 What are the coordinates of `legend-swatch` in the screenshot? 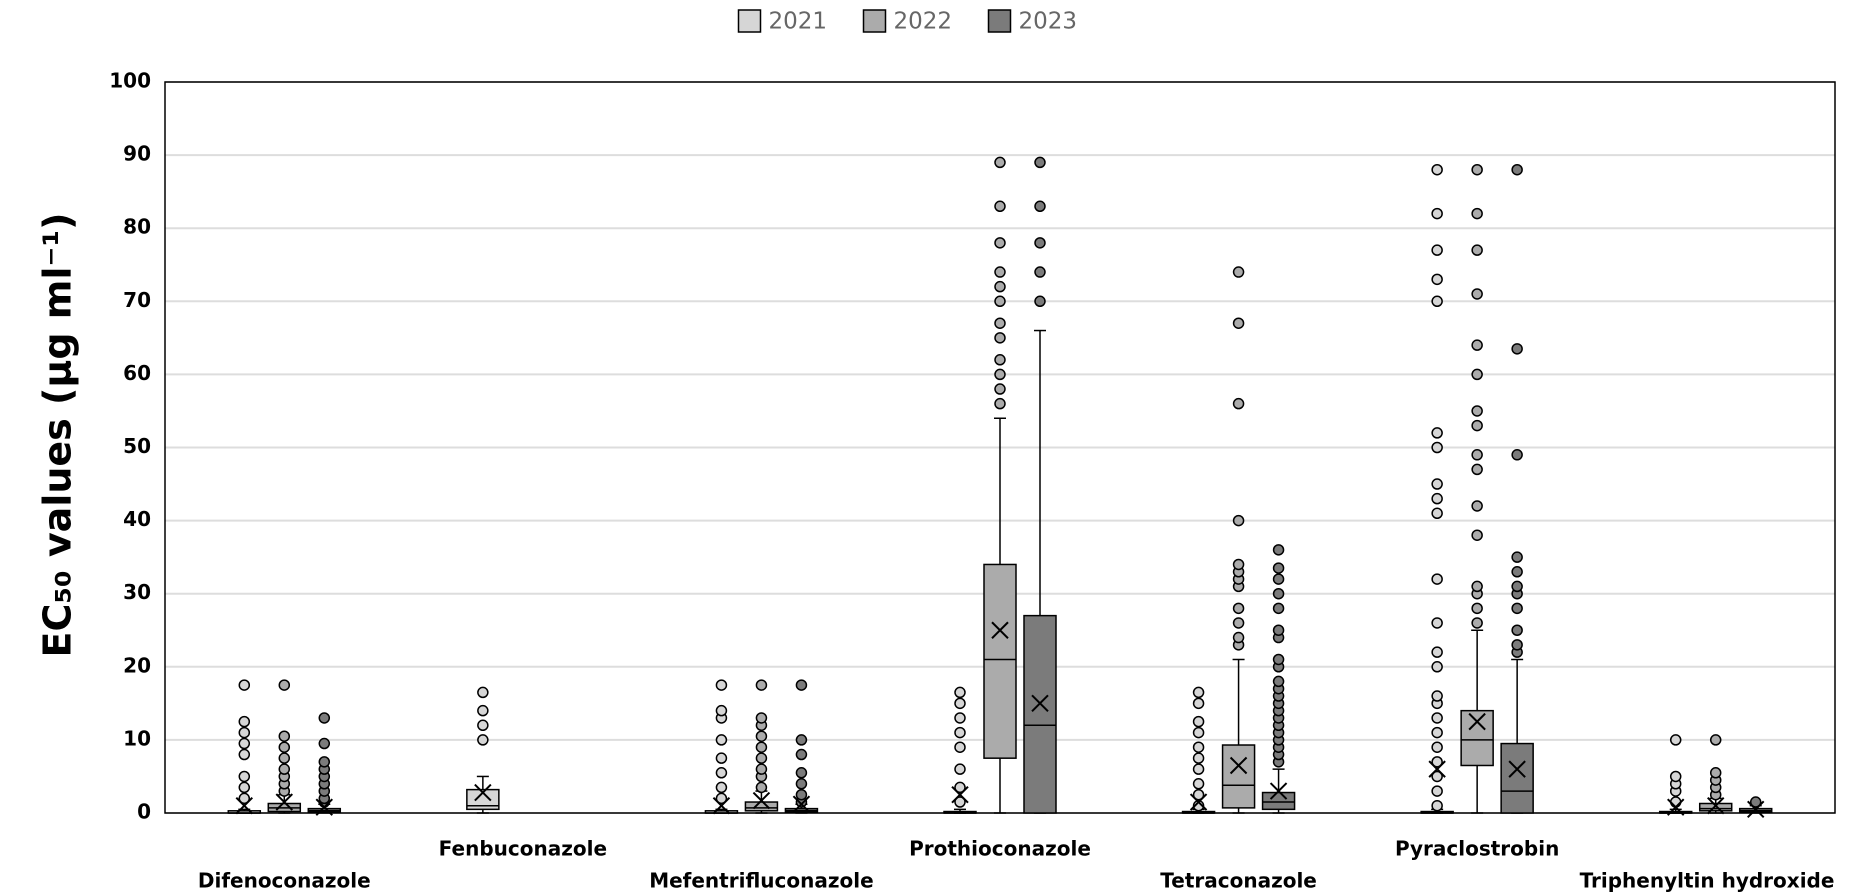 It's located at (999, 21).